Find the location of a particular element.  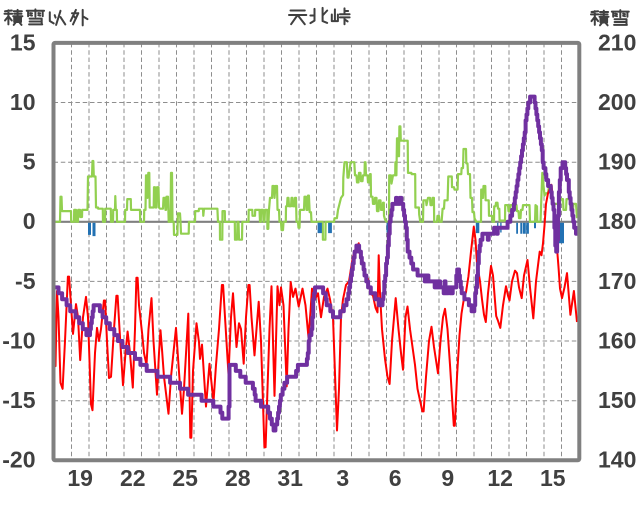

svg-text: 25 is located at coordinates (185, 478).